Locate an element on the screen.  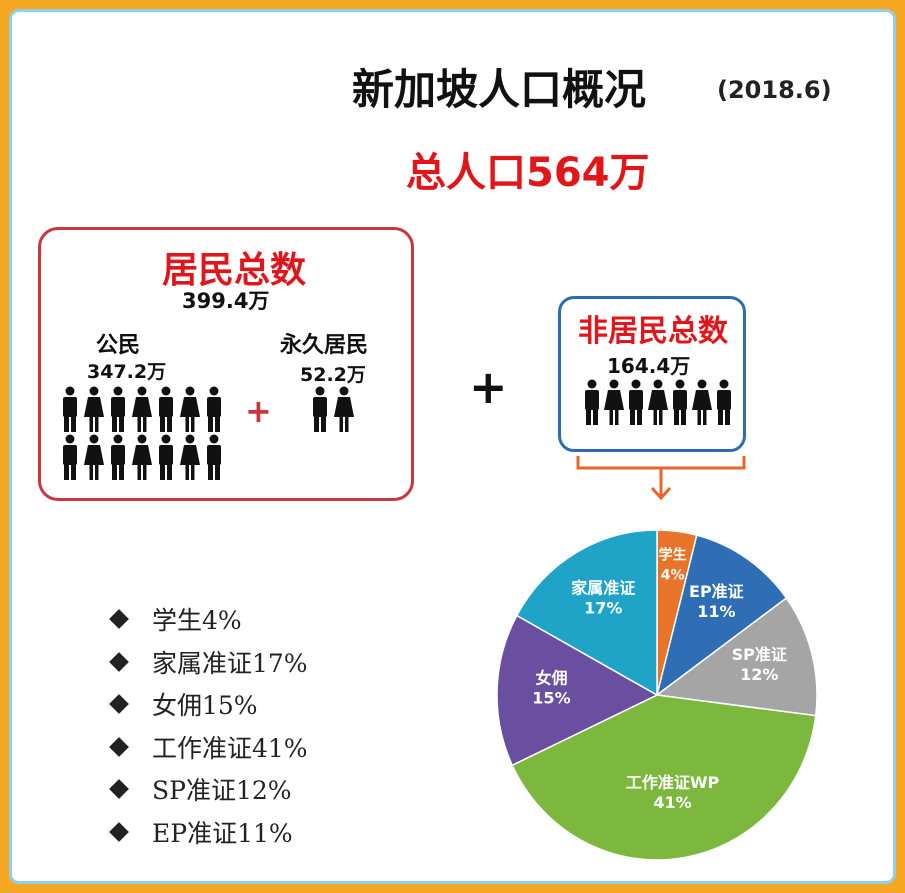
legend-label: 工作准证41% is located at coordinates (230, 748).